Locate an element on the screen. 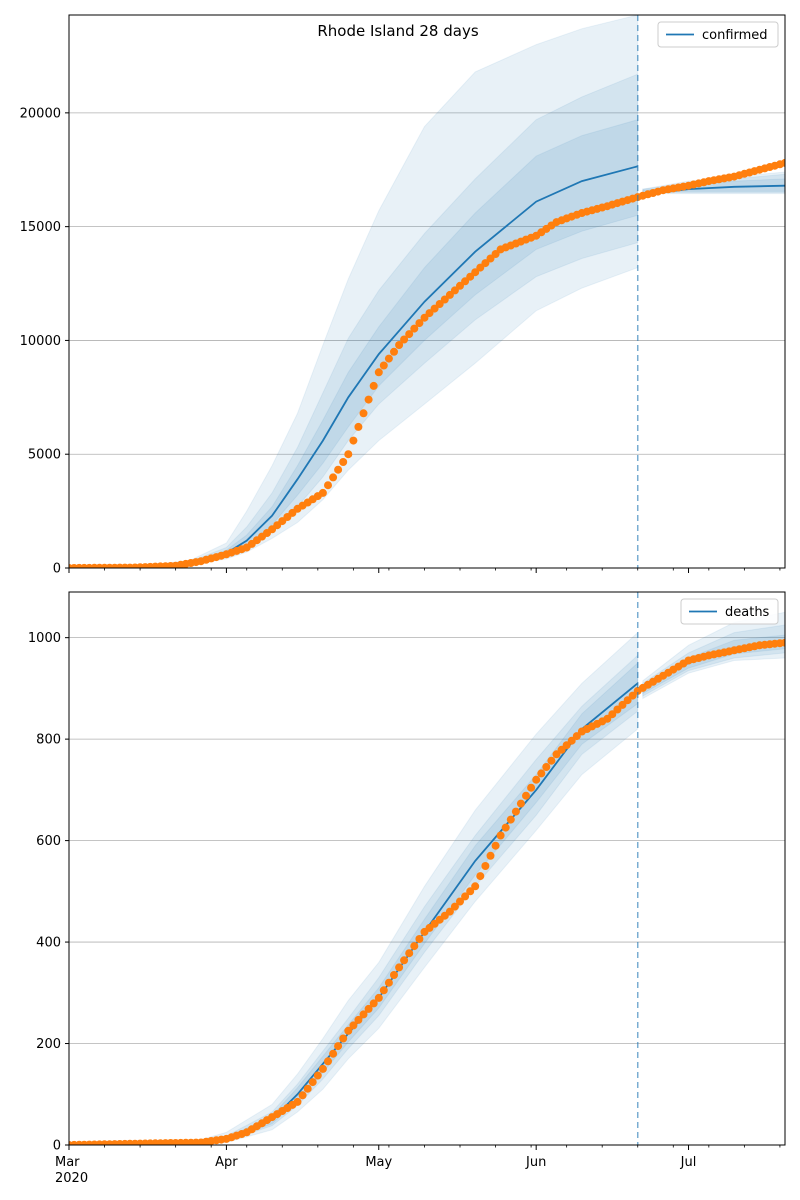 This screenshot has width=800, height=1200. deaths-legend: deaths is located at coordinates (729, 611).